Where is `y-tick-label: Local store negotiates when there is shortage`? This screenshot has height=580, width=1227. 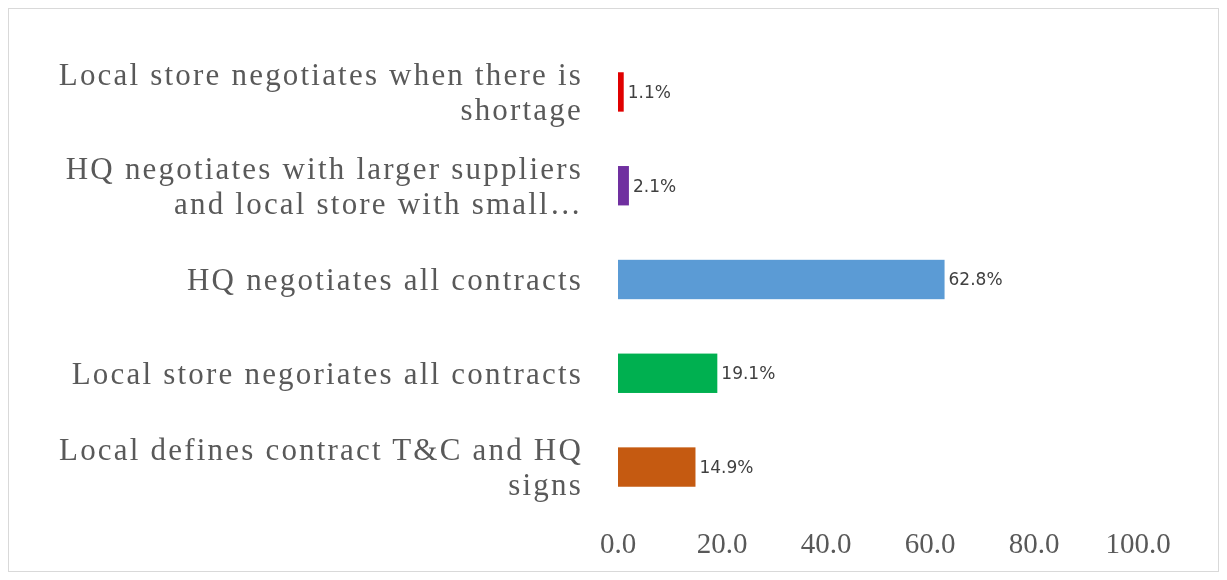 y-tick-label: Local store negotiates when there is shortage is located at coordinates (320, 92).